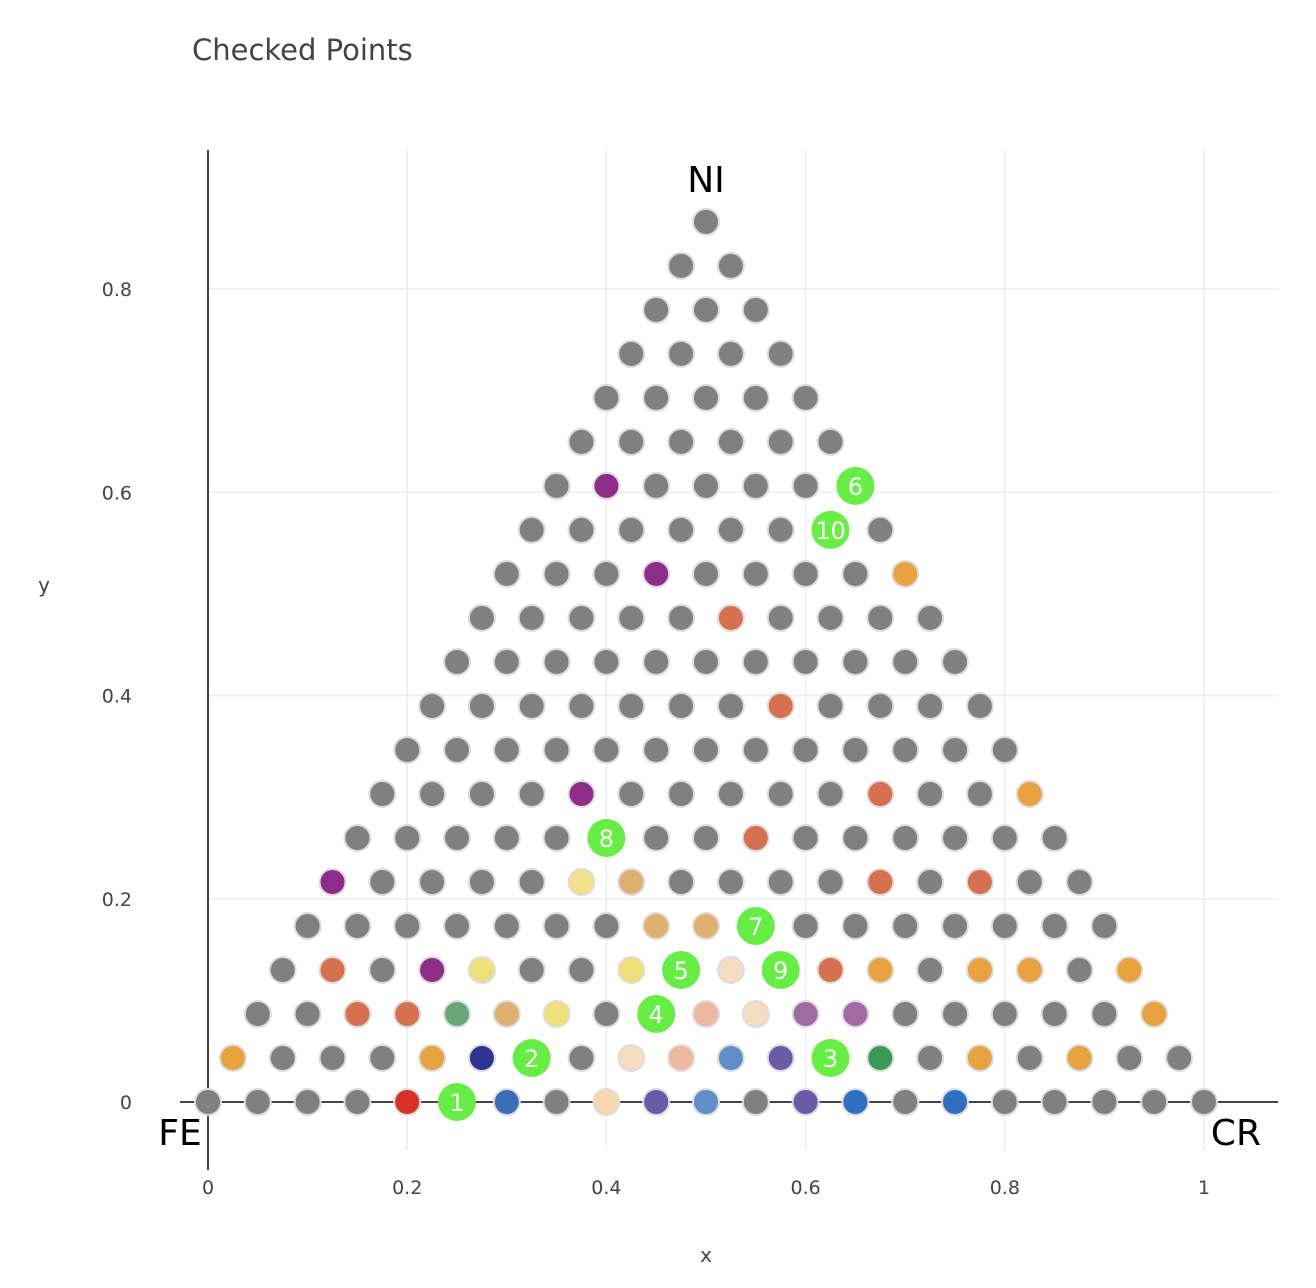 The height and width of the screenshot is (1288, 1316). I want to click on y-tick-label: 0.4, so click(117, 697).